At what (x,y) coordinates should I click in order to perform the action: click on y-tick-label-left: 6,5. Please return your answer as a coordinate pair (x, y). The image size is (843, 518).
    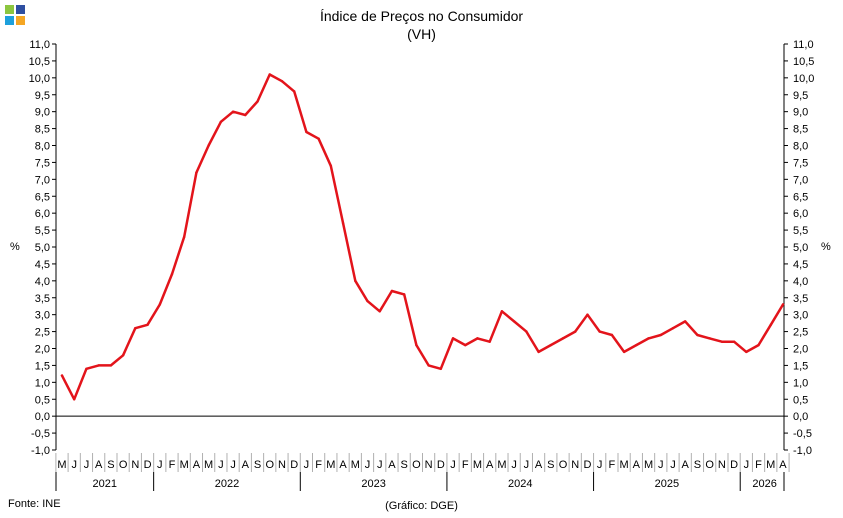
    Looking at the image, I should click on (42, 197).